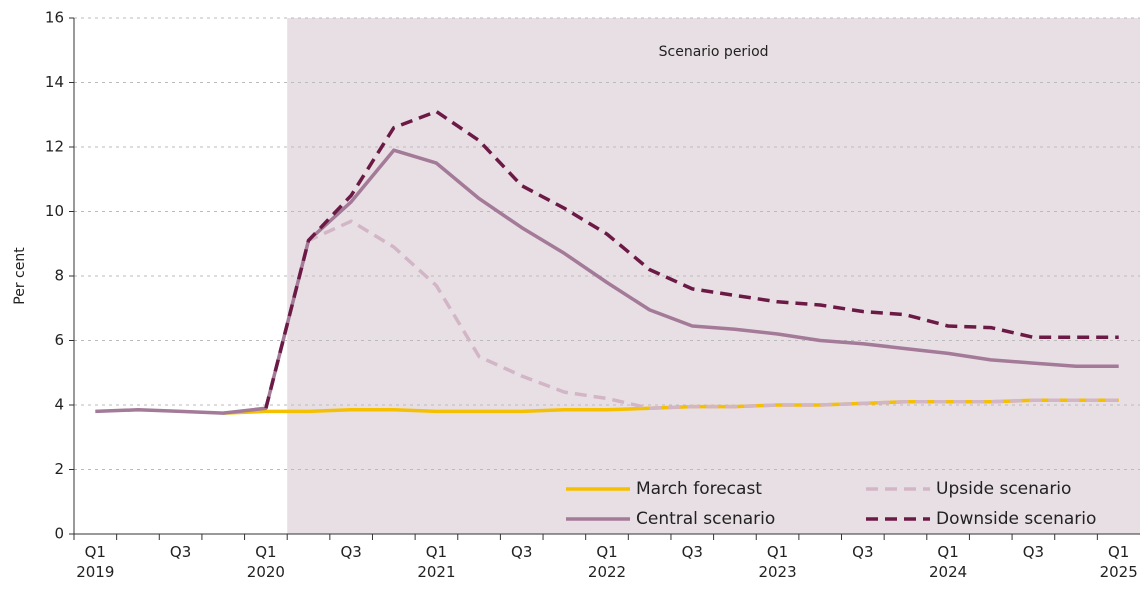  Describe the element at coordinates (59, 340) in the screenshot. I see `y-tick-label: 6` at that location.